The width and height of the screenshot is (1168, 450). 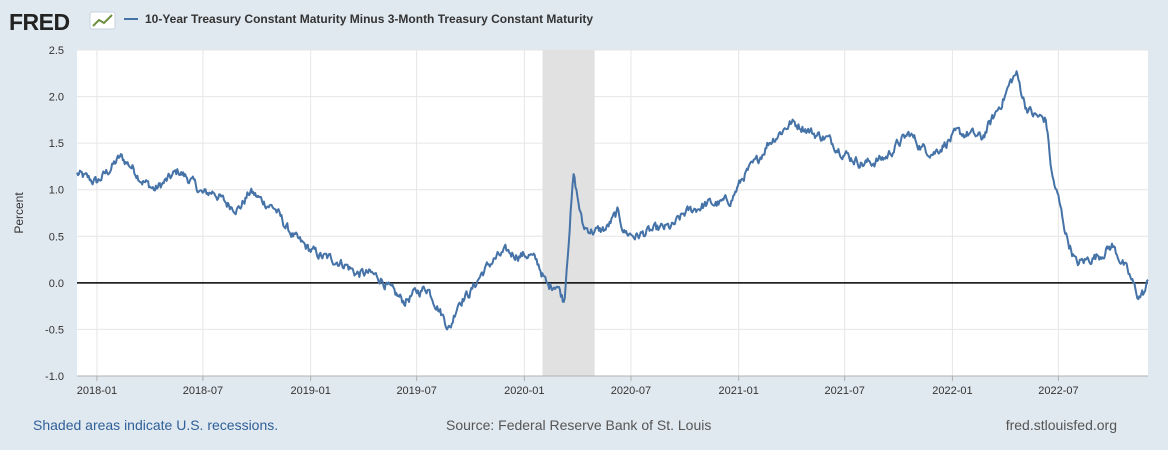 What do you see at coordinates (56, 98) in the screenshot?
I see `y-tick-label: 2.0` at bounding box center [56, 98].